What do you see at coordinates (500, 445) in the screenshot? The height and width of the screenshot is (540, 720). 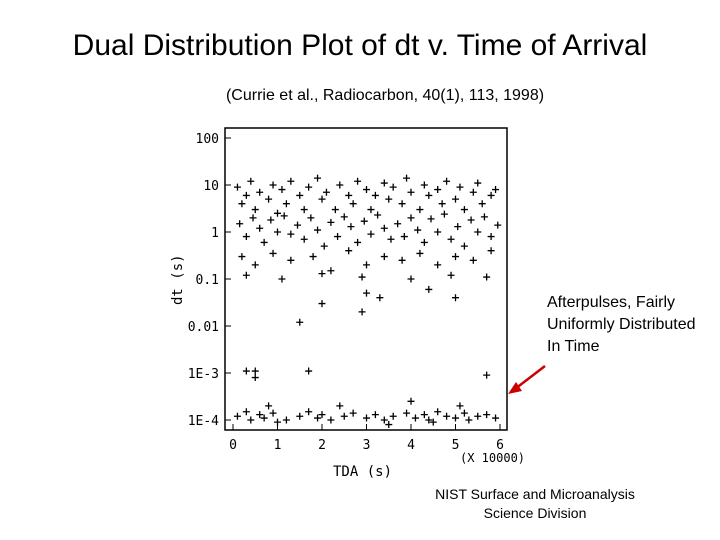 I see `x-tick-label: 6` at bounding box center [500, 445].